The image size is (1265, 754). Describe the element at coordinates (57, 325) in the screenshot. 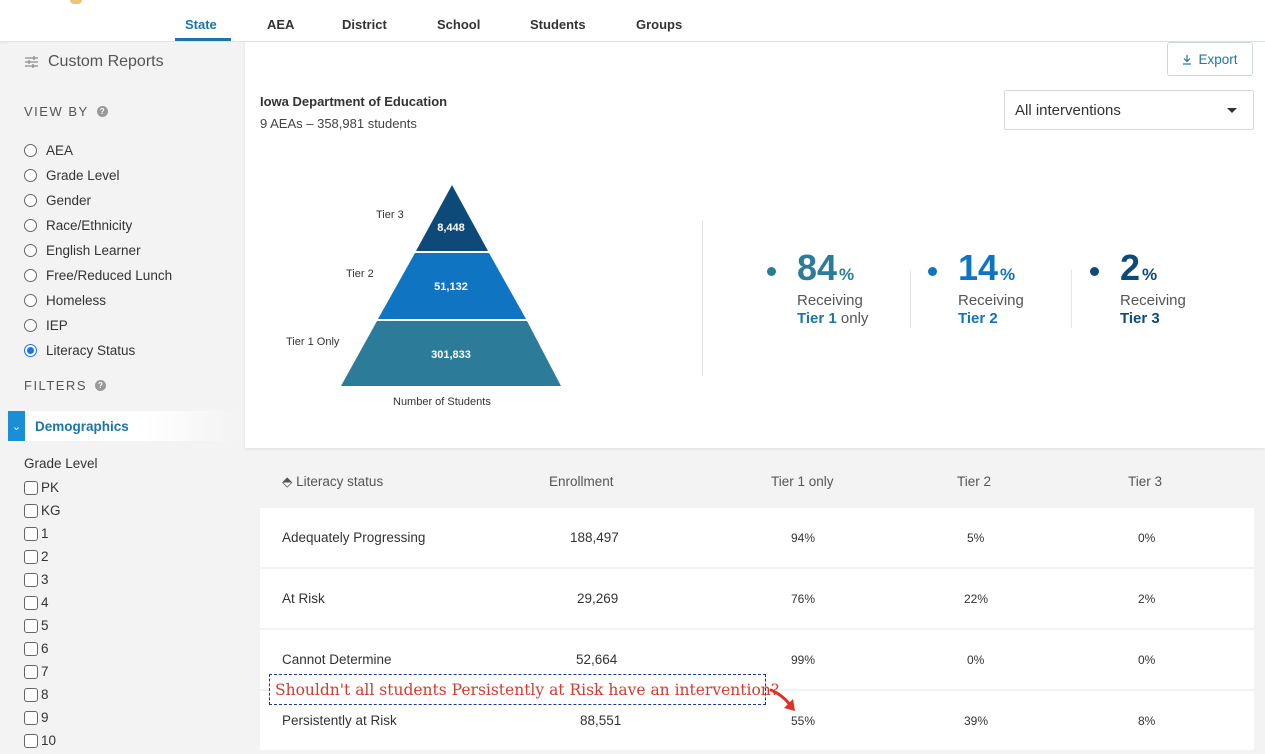

I see `view-option-label: IEP` at that location.